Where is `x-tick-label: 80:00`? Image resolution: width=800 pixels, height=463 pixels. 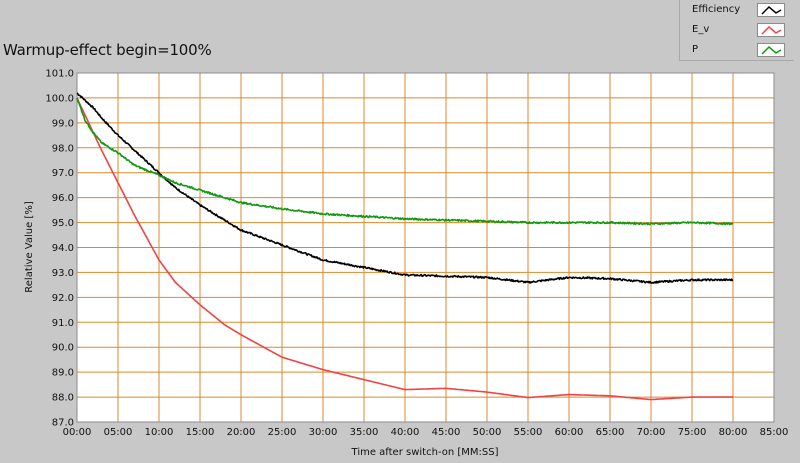 x-tick-label: 80:00 is located at coordinates (733, 432).